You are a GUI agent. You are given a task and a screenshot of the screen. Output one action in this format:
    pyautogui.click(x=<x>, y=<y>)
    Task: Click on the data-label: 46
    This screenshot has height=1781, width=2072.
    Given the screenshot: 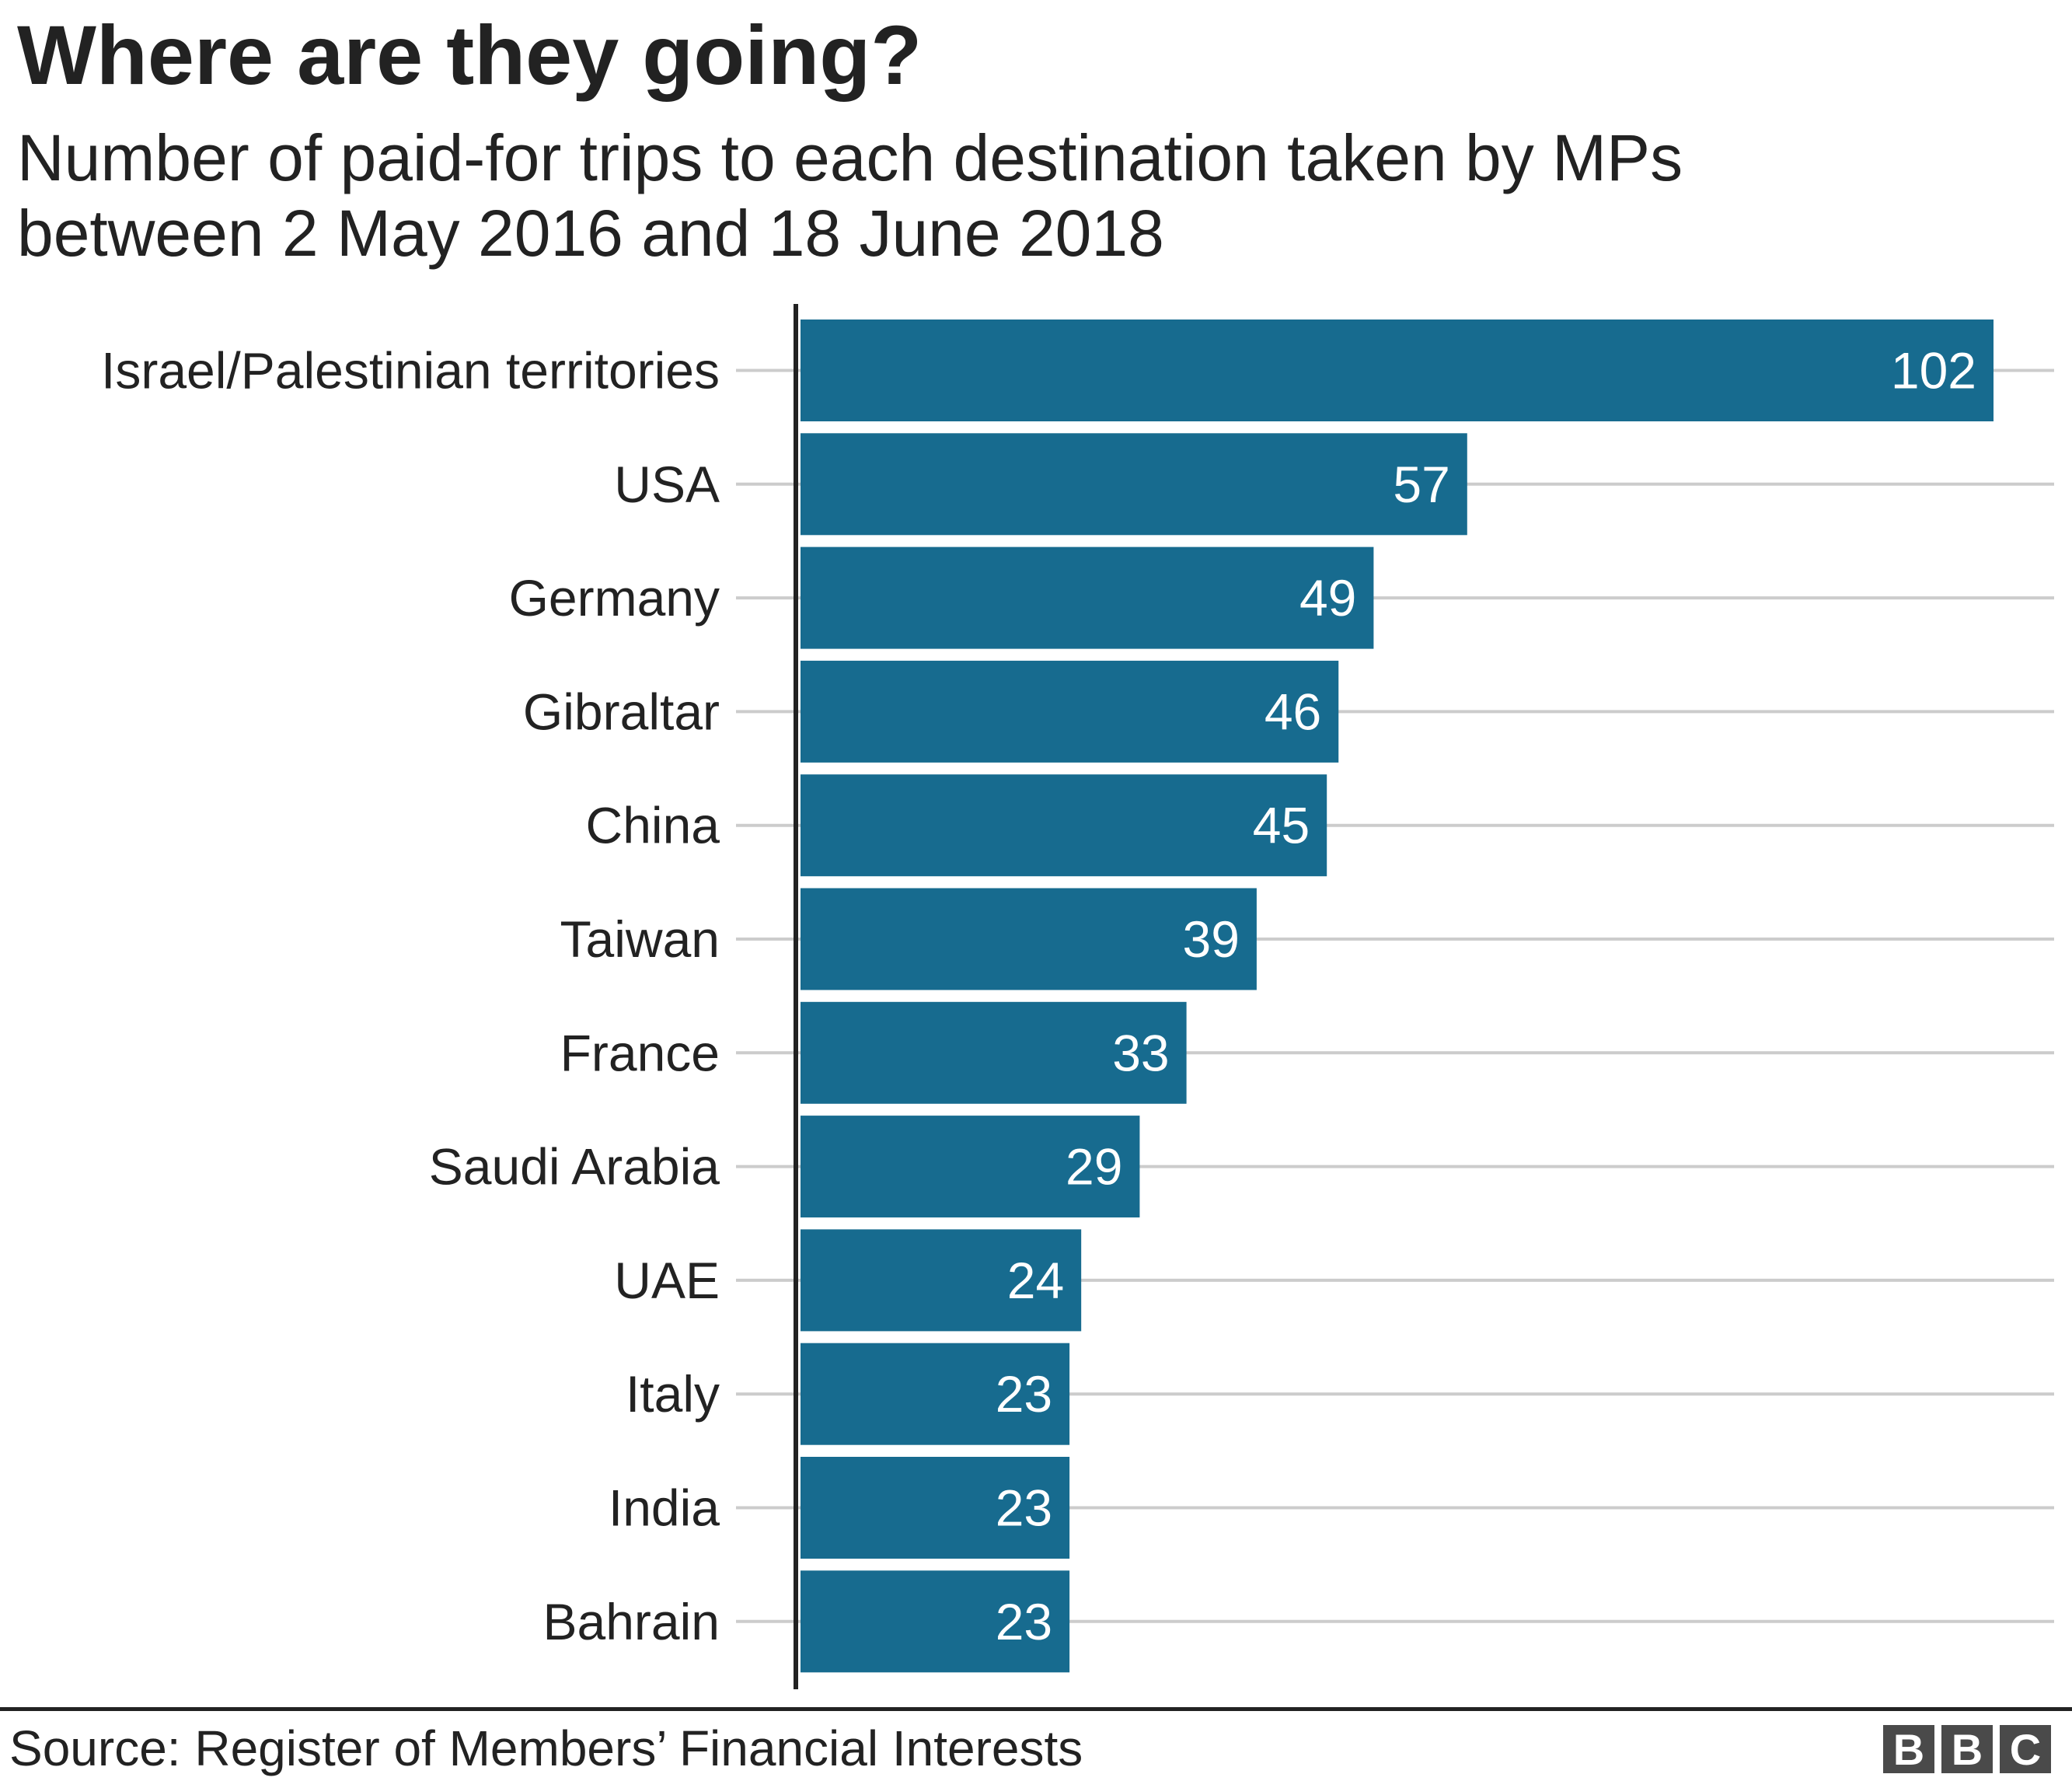 What is the action you would take?
    pyautogui.click(x=1292, y=711)
    